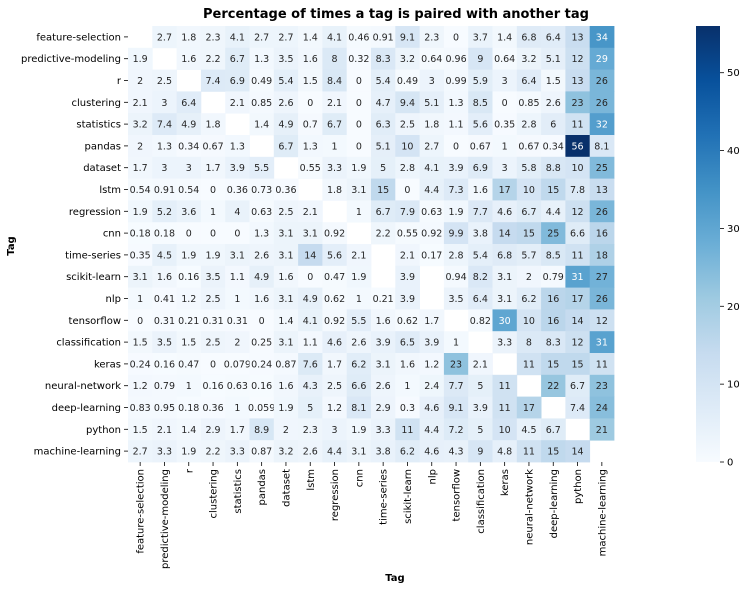 The image size is (746, 590). I want to click on cell-value-label: 1.9, so click(285, 408).